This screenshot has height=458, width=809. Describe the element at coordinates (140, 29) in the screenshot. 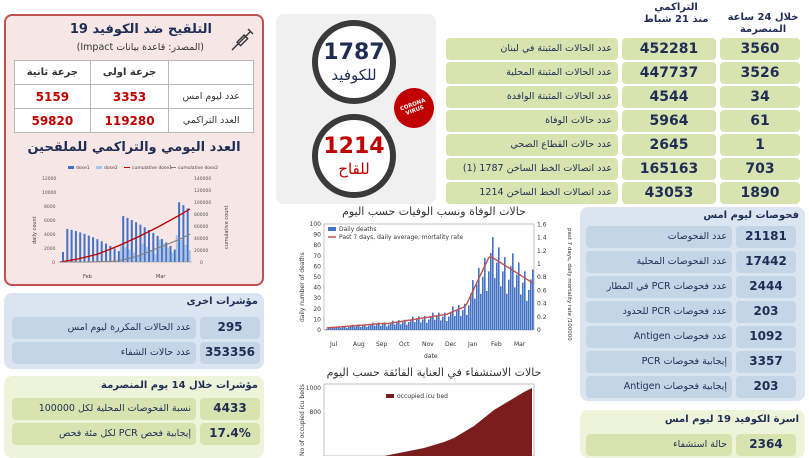

I see `vaccination-title: التلقيح ضد الكوفيد 19` at that location.